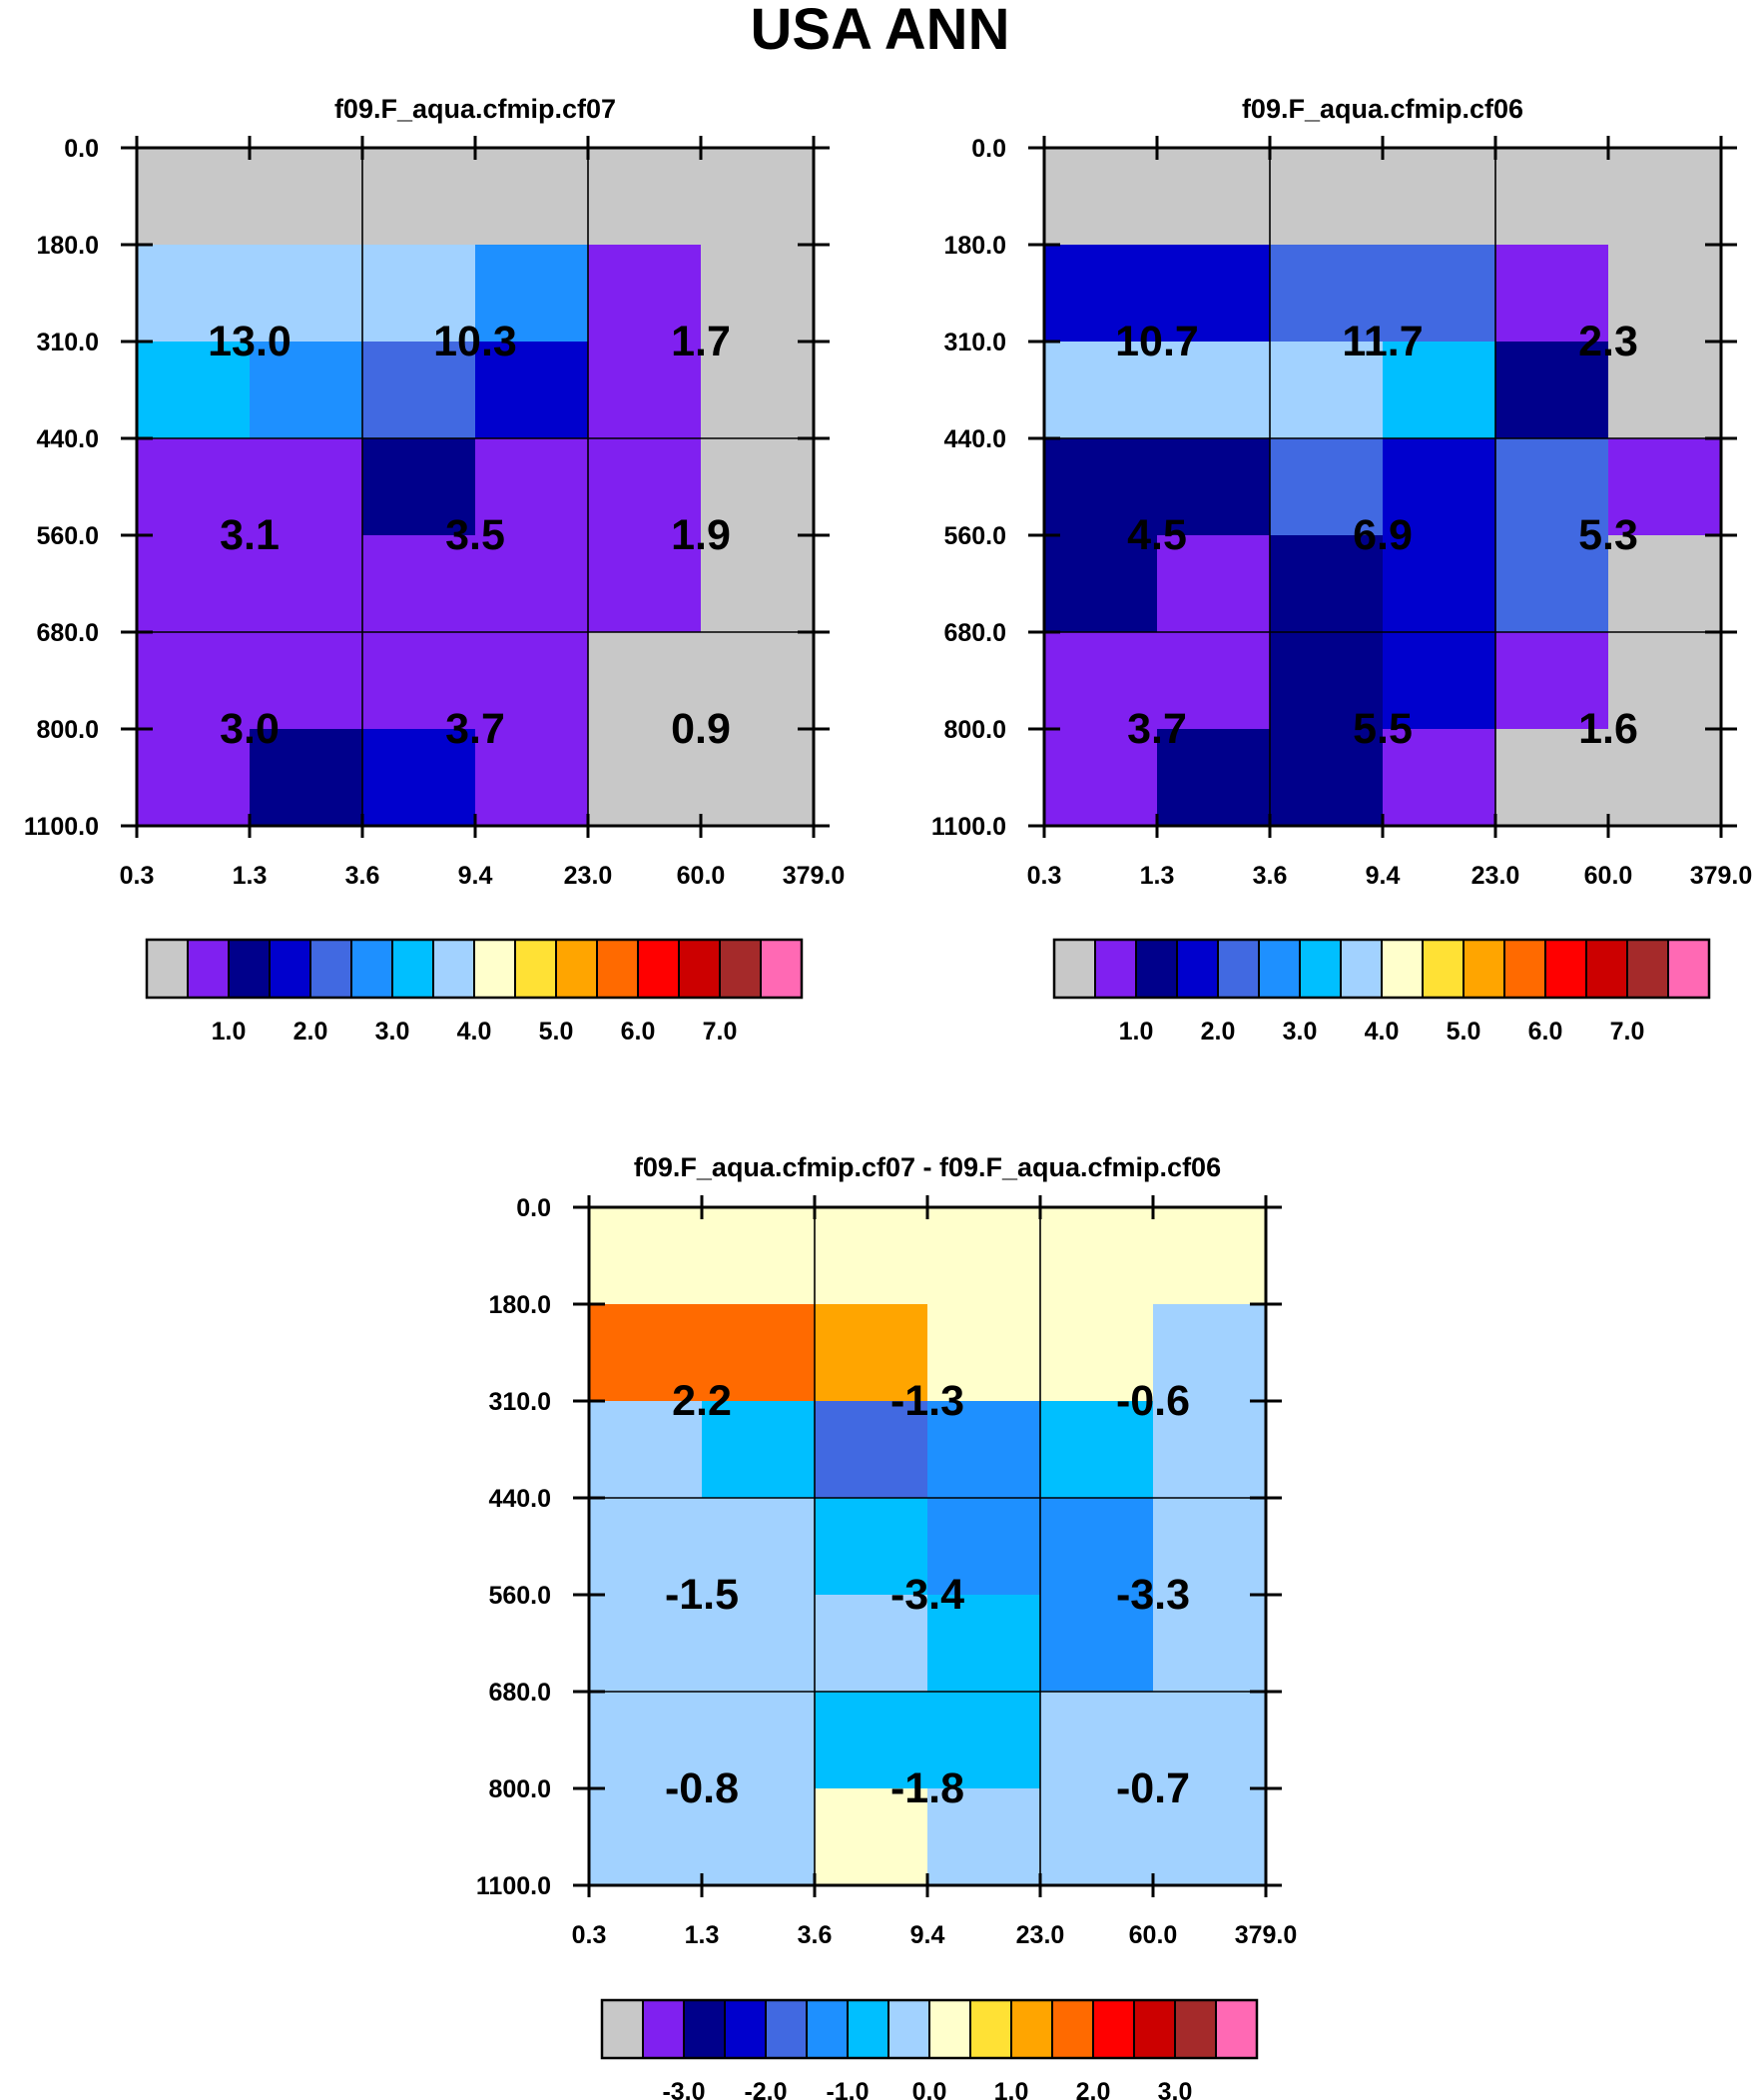  I want to click on cell-value-label: 1.6, so click(1608, 729).